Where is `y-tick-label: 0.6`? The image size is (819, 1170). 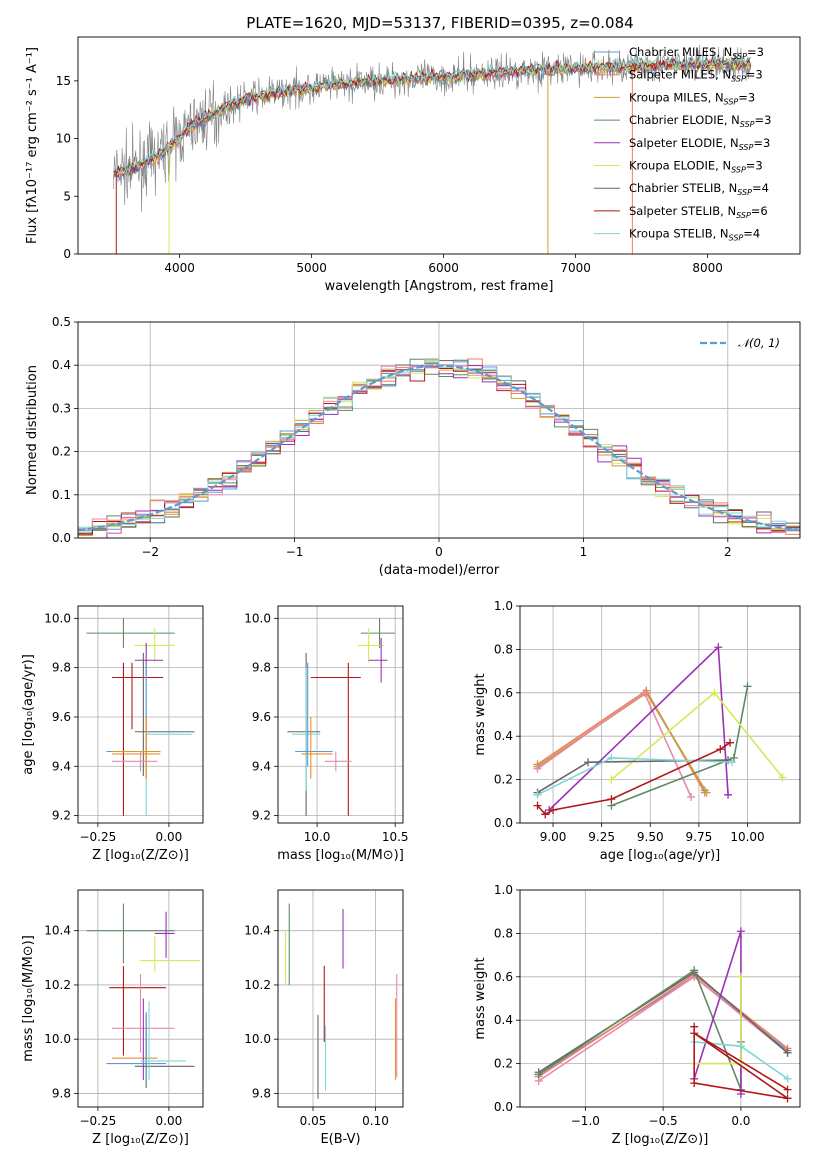 y-tick-label: 0.6 is located at coordinates (503, 693).